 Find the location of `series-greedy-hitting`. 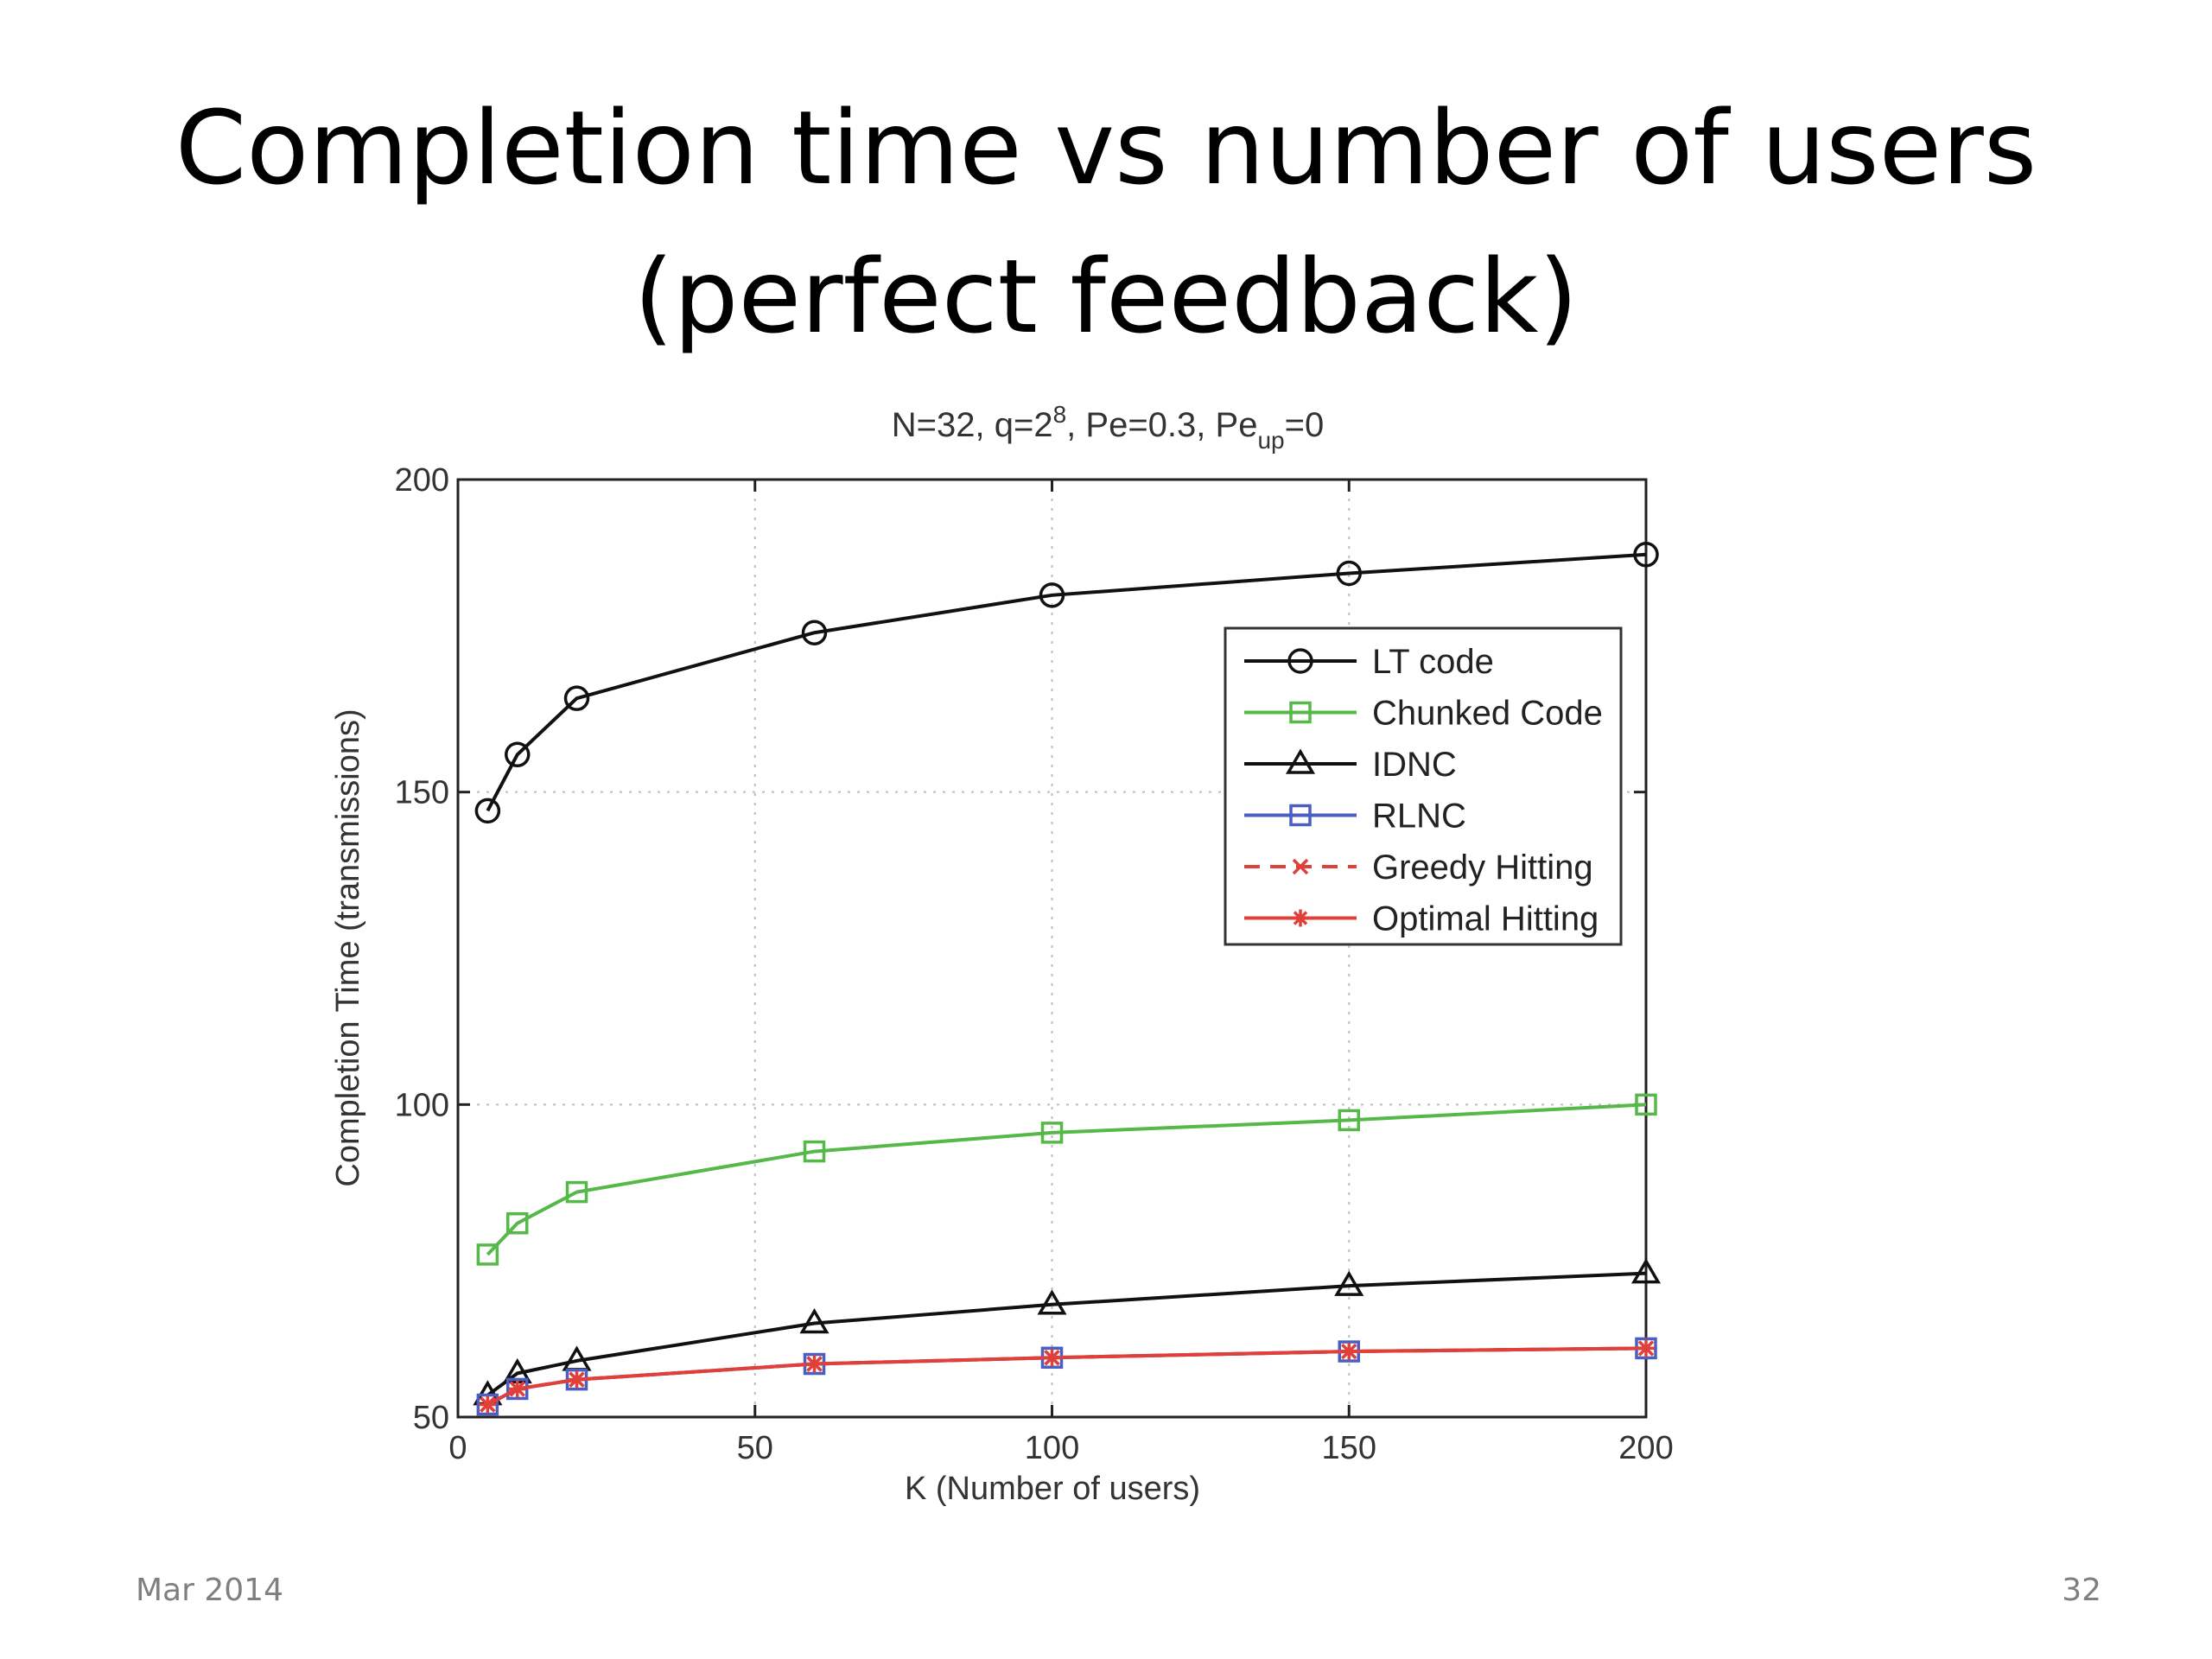

series-greedy-hitting is located at coordinates (1067, 1376).